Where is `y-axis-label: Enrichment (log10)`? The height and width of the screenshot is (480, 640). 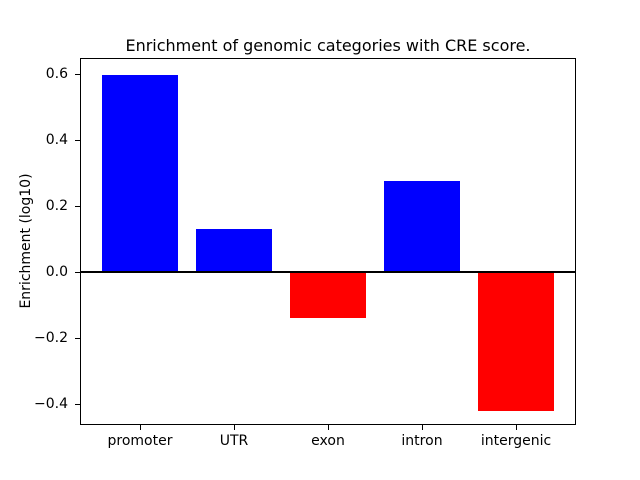 y-axis-label: Enrichment (log10) is located at coordinates (26, 241).